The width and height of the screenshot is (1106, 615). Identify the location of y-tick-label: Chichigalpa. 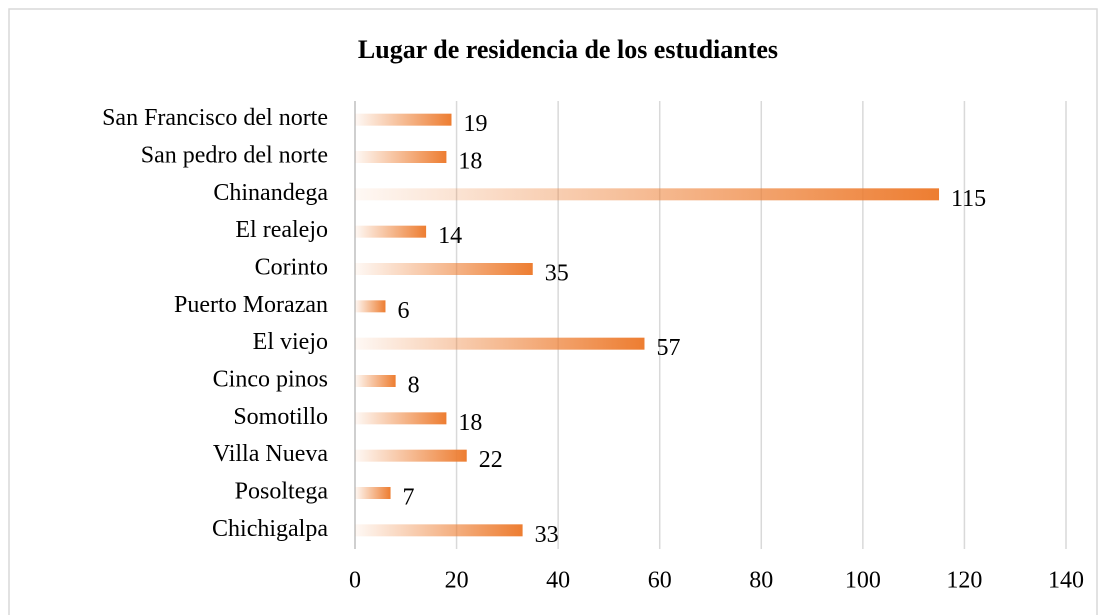
(270, 529).